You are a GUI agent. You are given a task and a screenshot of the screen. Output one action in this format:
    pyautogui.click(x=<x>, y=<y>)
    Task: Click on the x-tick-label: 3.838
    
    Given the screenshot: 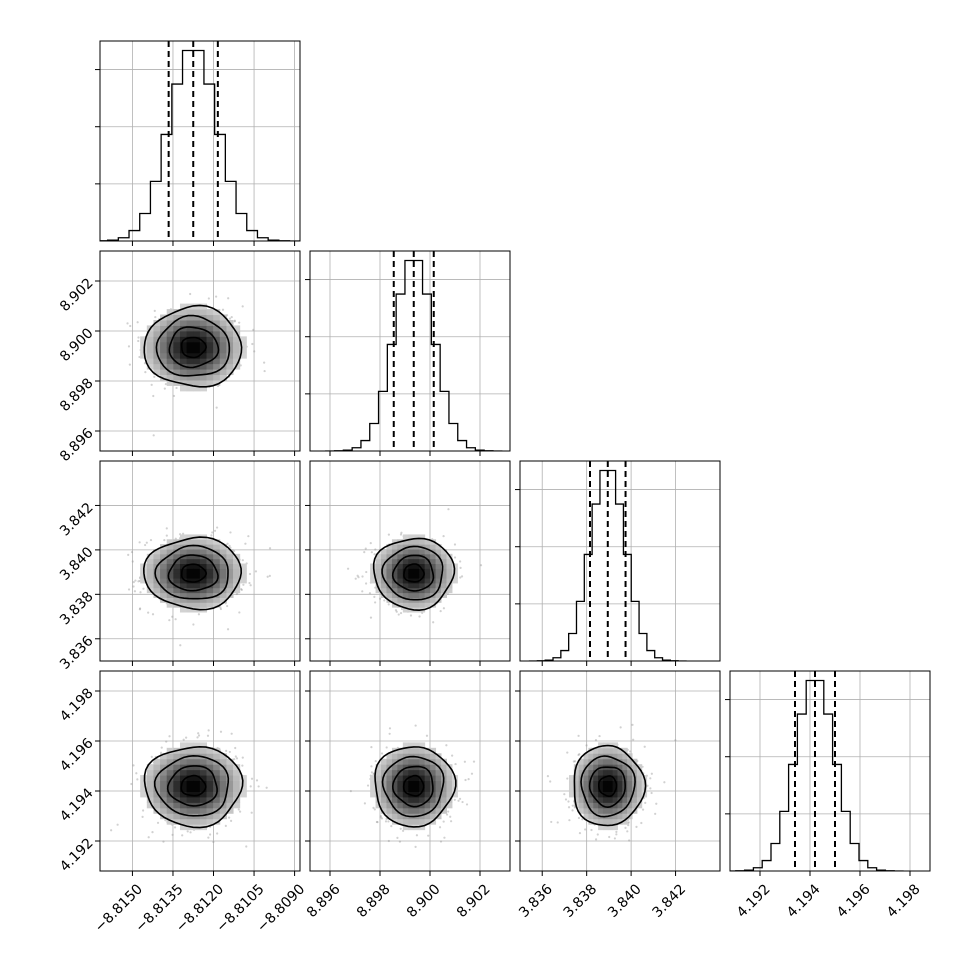 What is the action you would take?
    pyautogui.click(x=581, y=901)
    